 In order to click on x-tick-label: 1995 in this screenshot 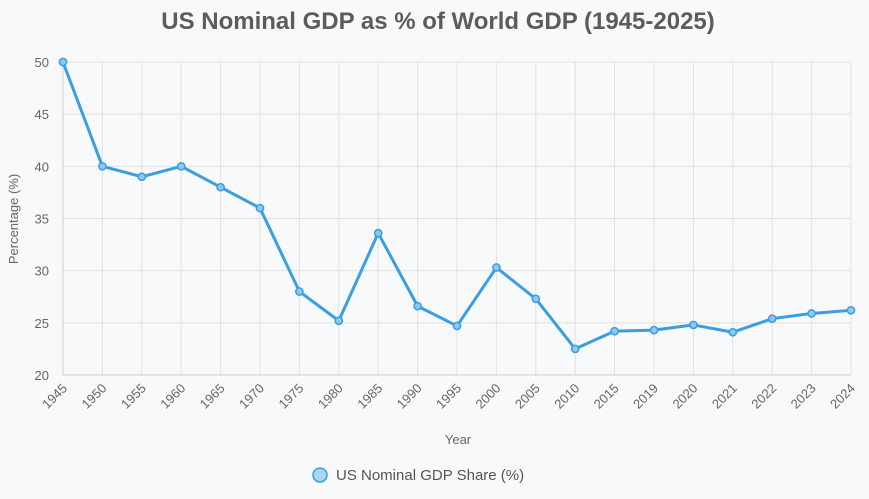, I will do `click(448, 396)`.